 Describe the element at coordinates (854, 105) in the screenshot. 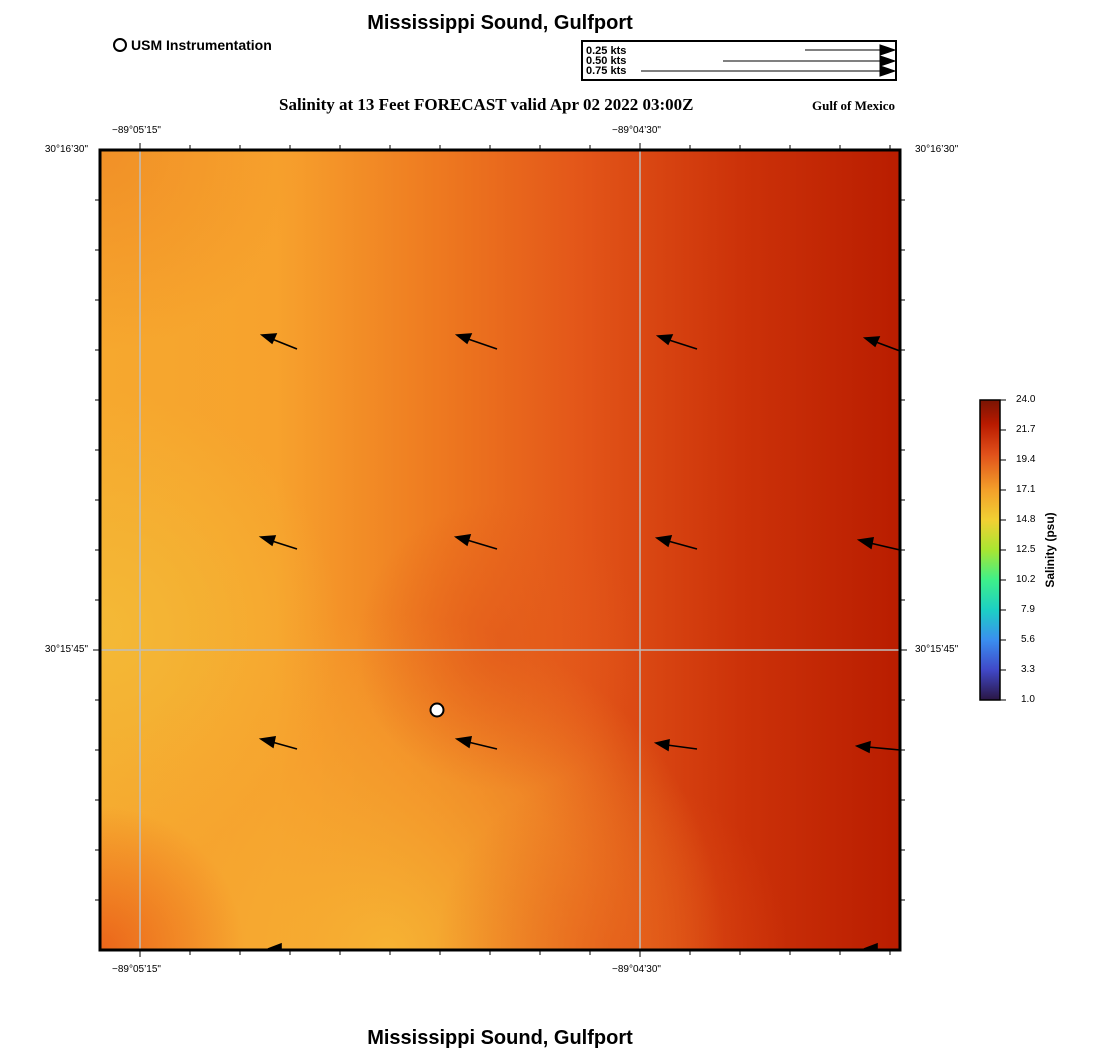

I see `region-label: Gulf of Mexico` at that location.